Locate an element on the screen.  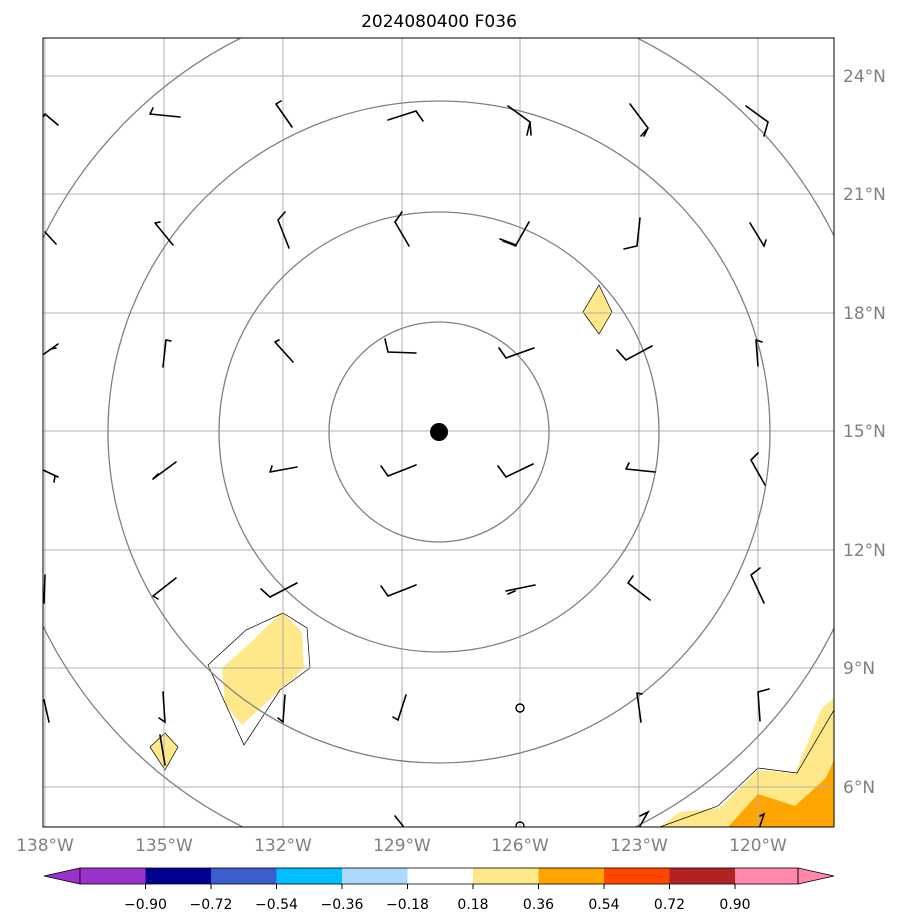
colorbar-tick-label: 0.36 is located at coordinates (538, 905).